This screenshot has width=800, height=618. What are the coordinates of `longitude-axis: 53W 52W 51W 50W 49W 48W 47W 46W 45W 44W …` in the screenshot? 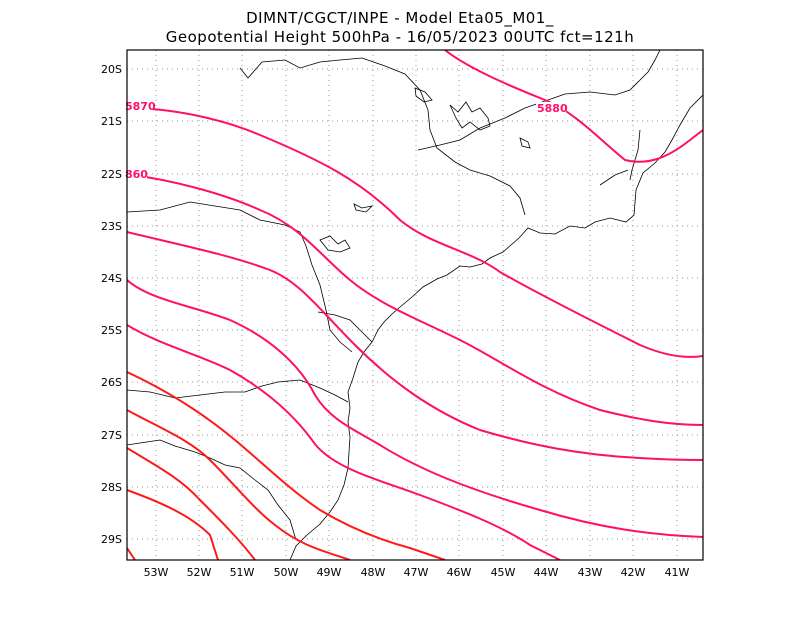 It's located at (417, 572).